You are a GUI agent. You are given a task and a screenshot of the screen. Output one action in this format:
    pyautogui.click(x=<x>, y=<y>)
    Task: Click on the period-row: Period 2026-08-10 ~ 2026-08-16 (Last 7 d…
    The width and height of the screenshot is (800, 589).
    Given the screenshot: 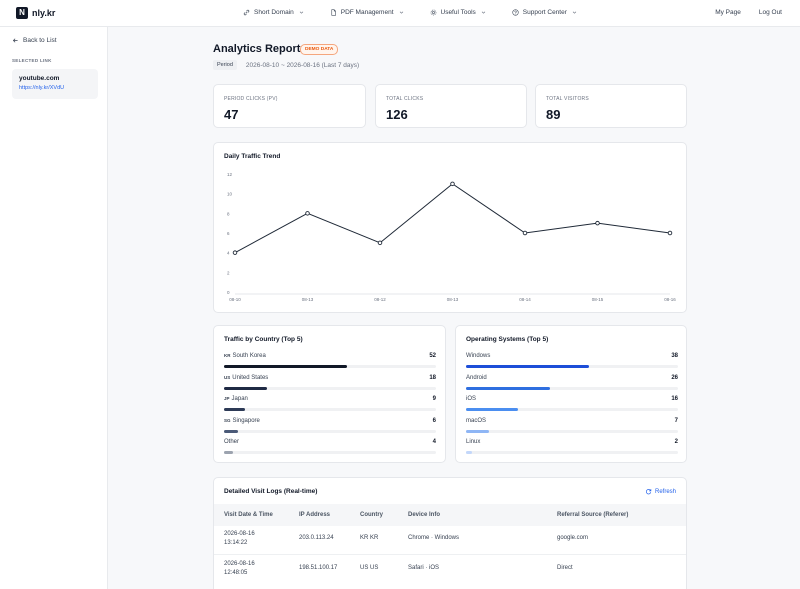 What is the action you would take?
    pyautogui.click(x=286, y=65)
    